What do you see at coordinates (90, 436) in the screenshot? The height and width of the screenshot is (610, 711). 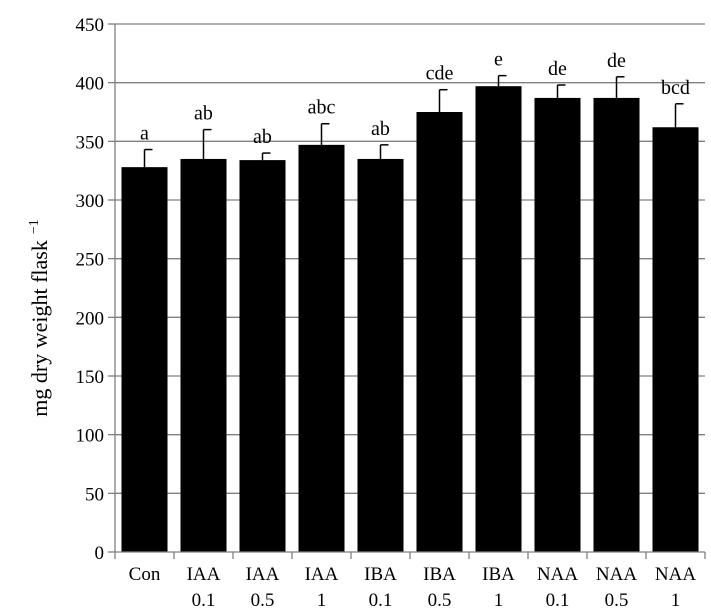 I see `y-tick-label: 100` at bounding box center [90, 436].